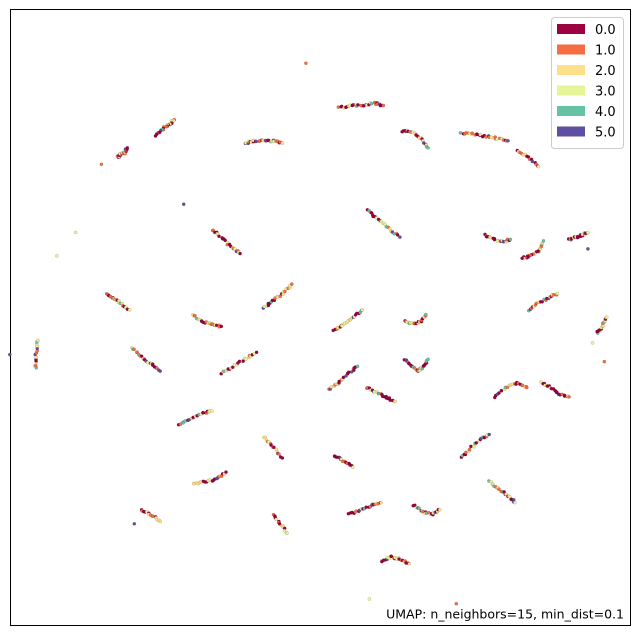  Describe the element at coordinates (605, 112) in the screenshot. I see `legend-label: 4.0` at that location.